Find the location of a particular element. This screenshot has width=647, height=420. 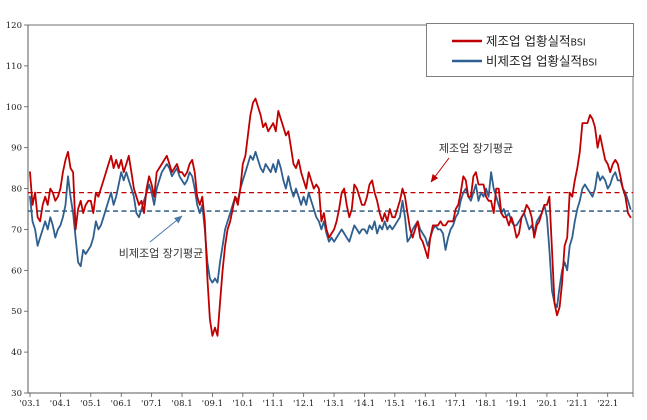

manufacturing-average-arrow is located at coordinates (440, 170).